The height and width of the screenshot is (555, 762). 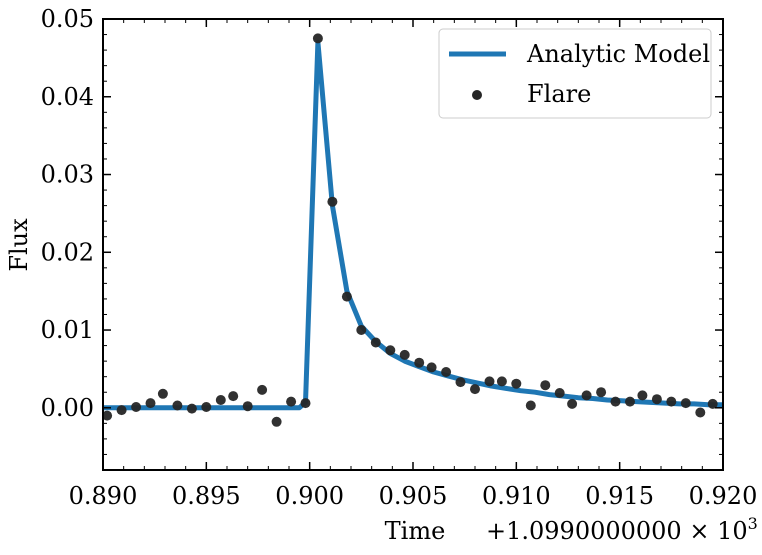 What do you see at coordinates (516, 496) in the screenshot?
I see `x-tick-label: 0.910` at bounding box center [516, 496].